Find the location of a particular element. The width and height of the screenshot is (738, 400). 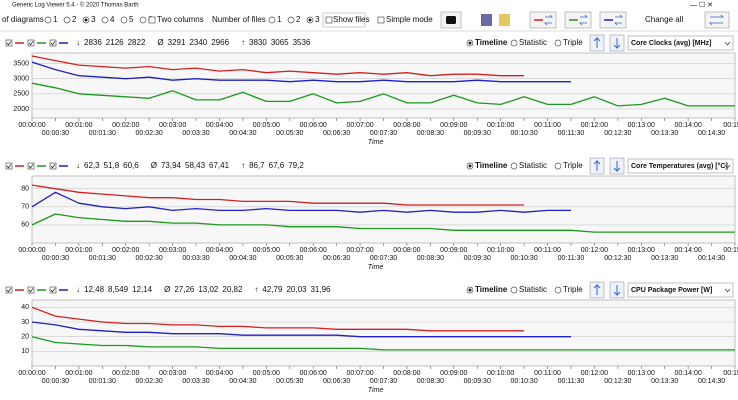

radio-label: 2 is located at coordinates (74, 19).